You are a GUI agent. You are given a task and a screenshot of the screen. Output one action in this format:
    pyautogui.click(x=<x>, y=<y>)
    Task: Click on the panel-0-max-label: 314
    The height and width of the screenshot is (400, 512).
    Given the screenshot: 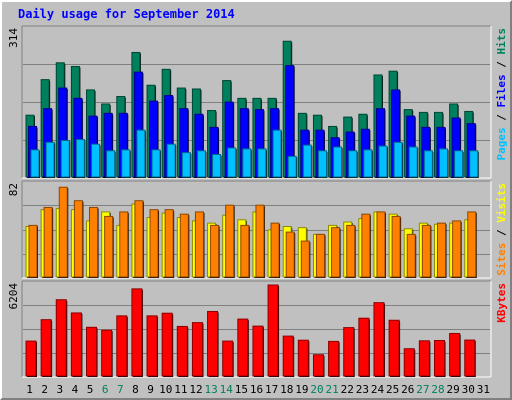 What is the action you would take?
    pyautogui.click(x=13, y=38)
    